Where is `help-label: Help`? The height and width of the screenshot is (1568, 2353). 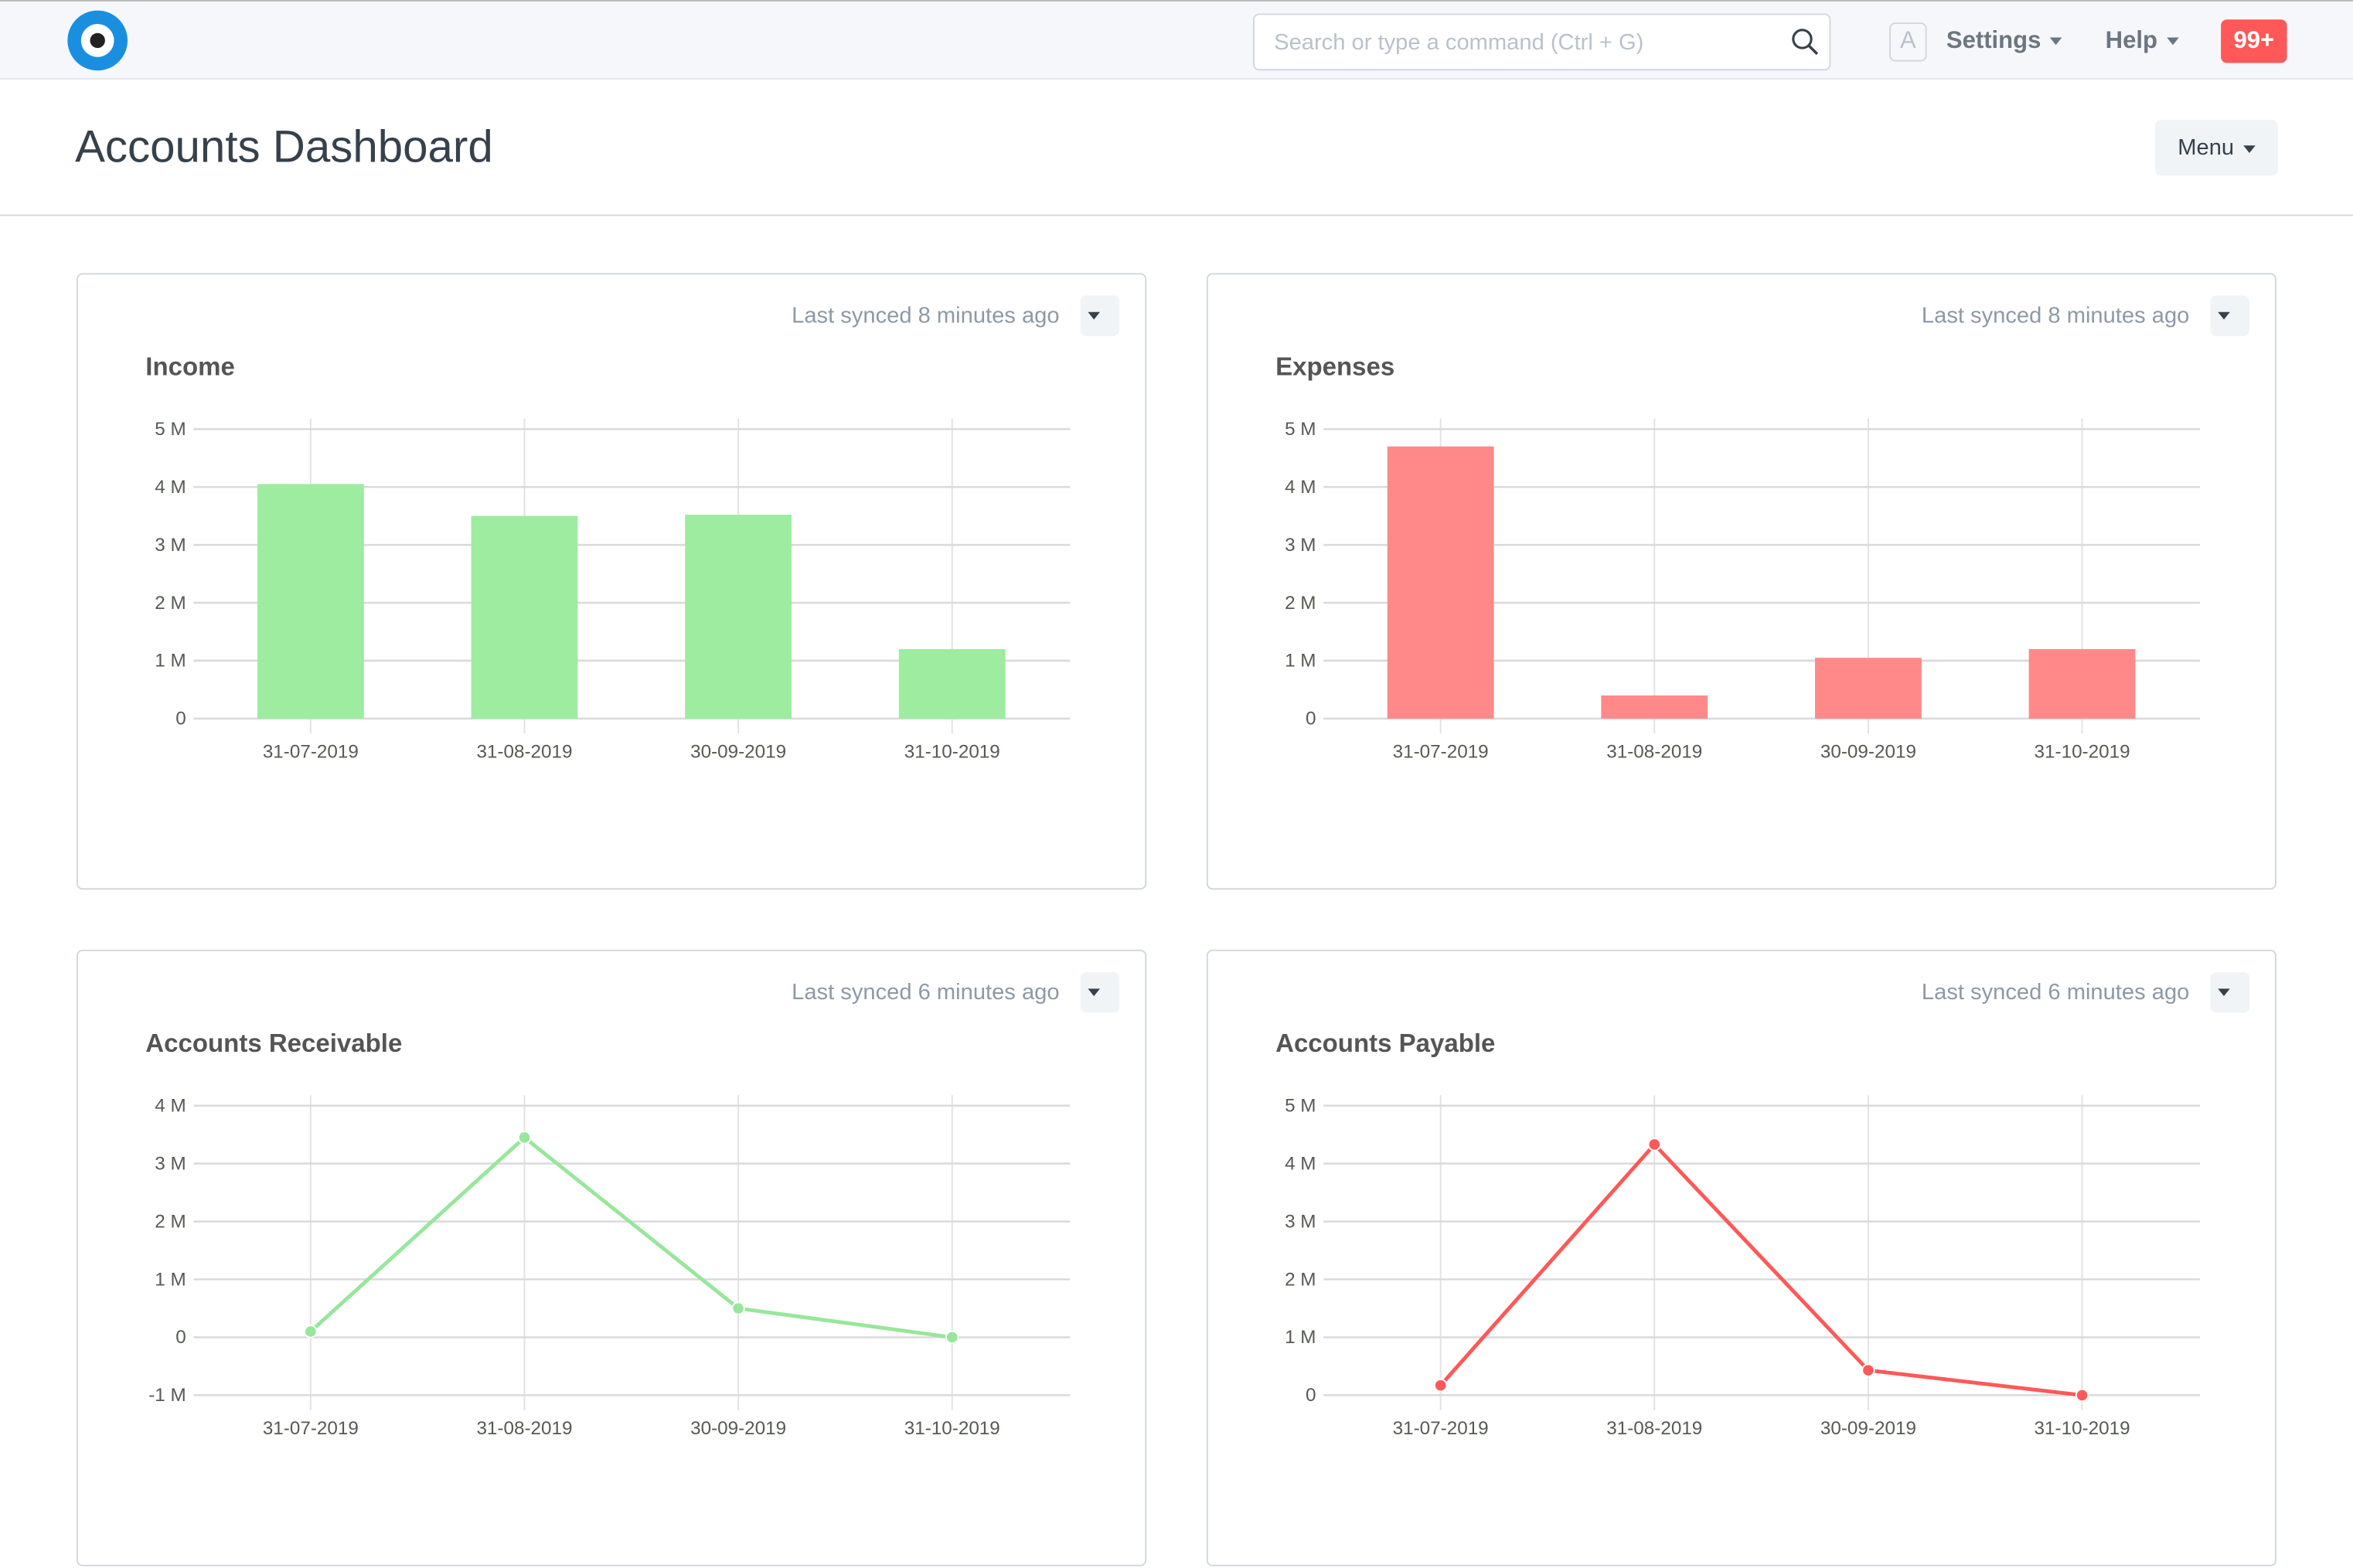
help-label: Help is located at coordinates (2131, 41).